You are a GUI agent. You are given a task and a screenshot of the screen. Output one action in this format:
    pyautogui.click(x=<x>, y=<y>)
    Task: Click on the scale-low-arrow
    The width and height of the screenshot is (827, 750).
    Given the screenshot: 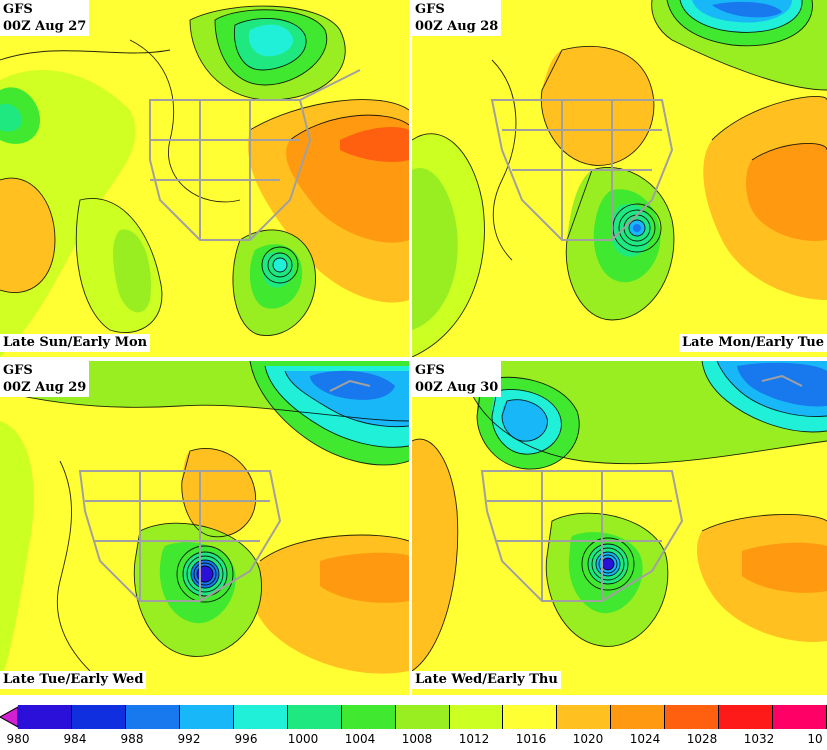 What is the action you would take?
    pyautogui.click(x=9, y=717)
    